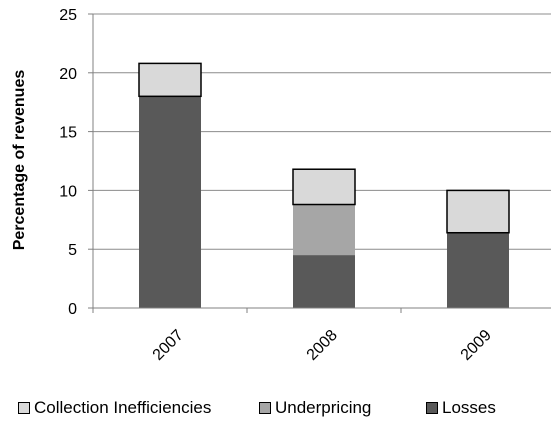 The height and width of the screenshot is (428, 551). What do you see at coordinates (323, 407) in the screenshot?
I see `legend-label: Underpricing` at bounding box center [323, 407].